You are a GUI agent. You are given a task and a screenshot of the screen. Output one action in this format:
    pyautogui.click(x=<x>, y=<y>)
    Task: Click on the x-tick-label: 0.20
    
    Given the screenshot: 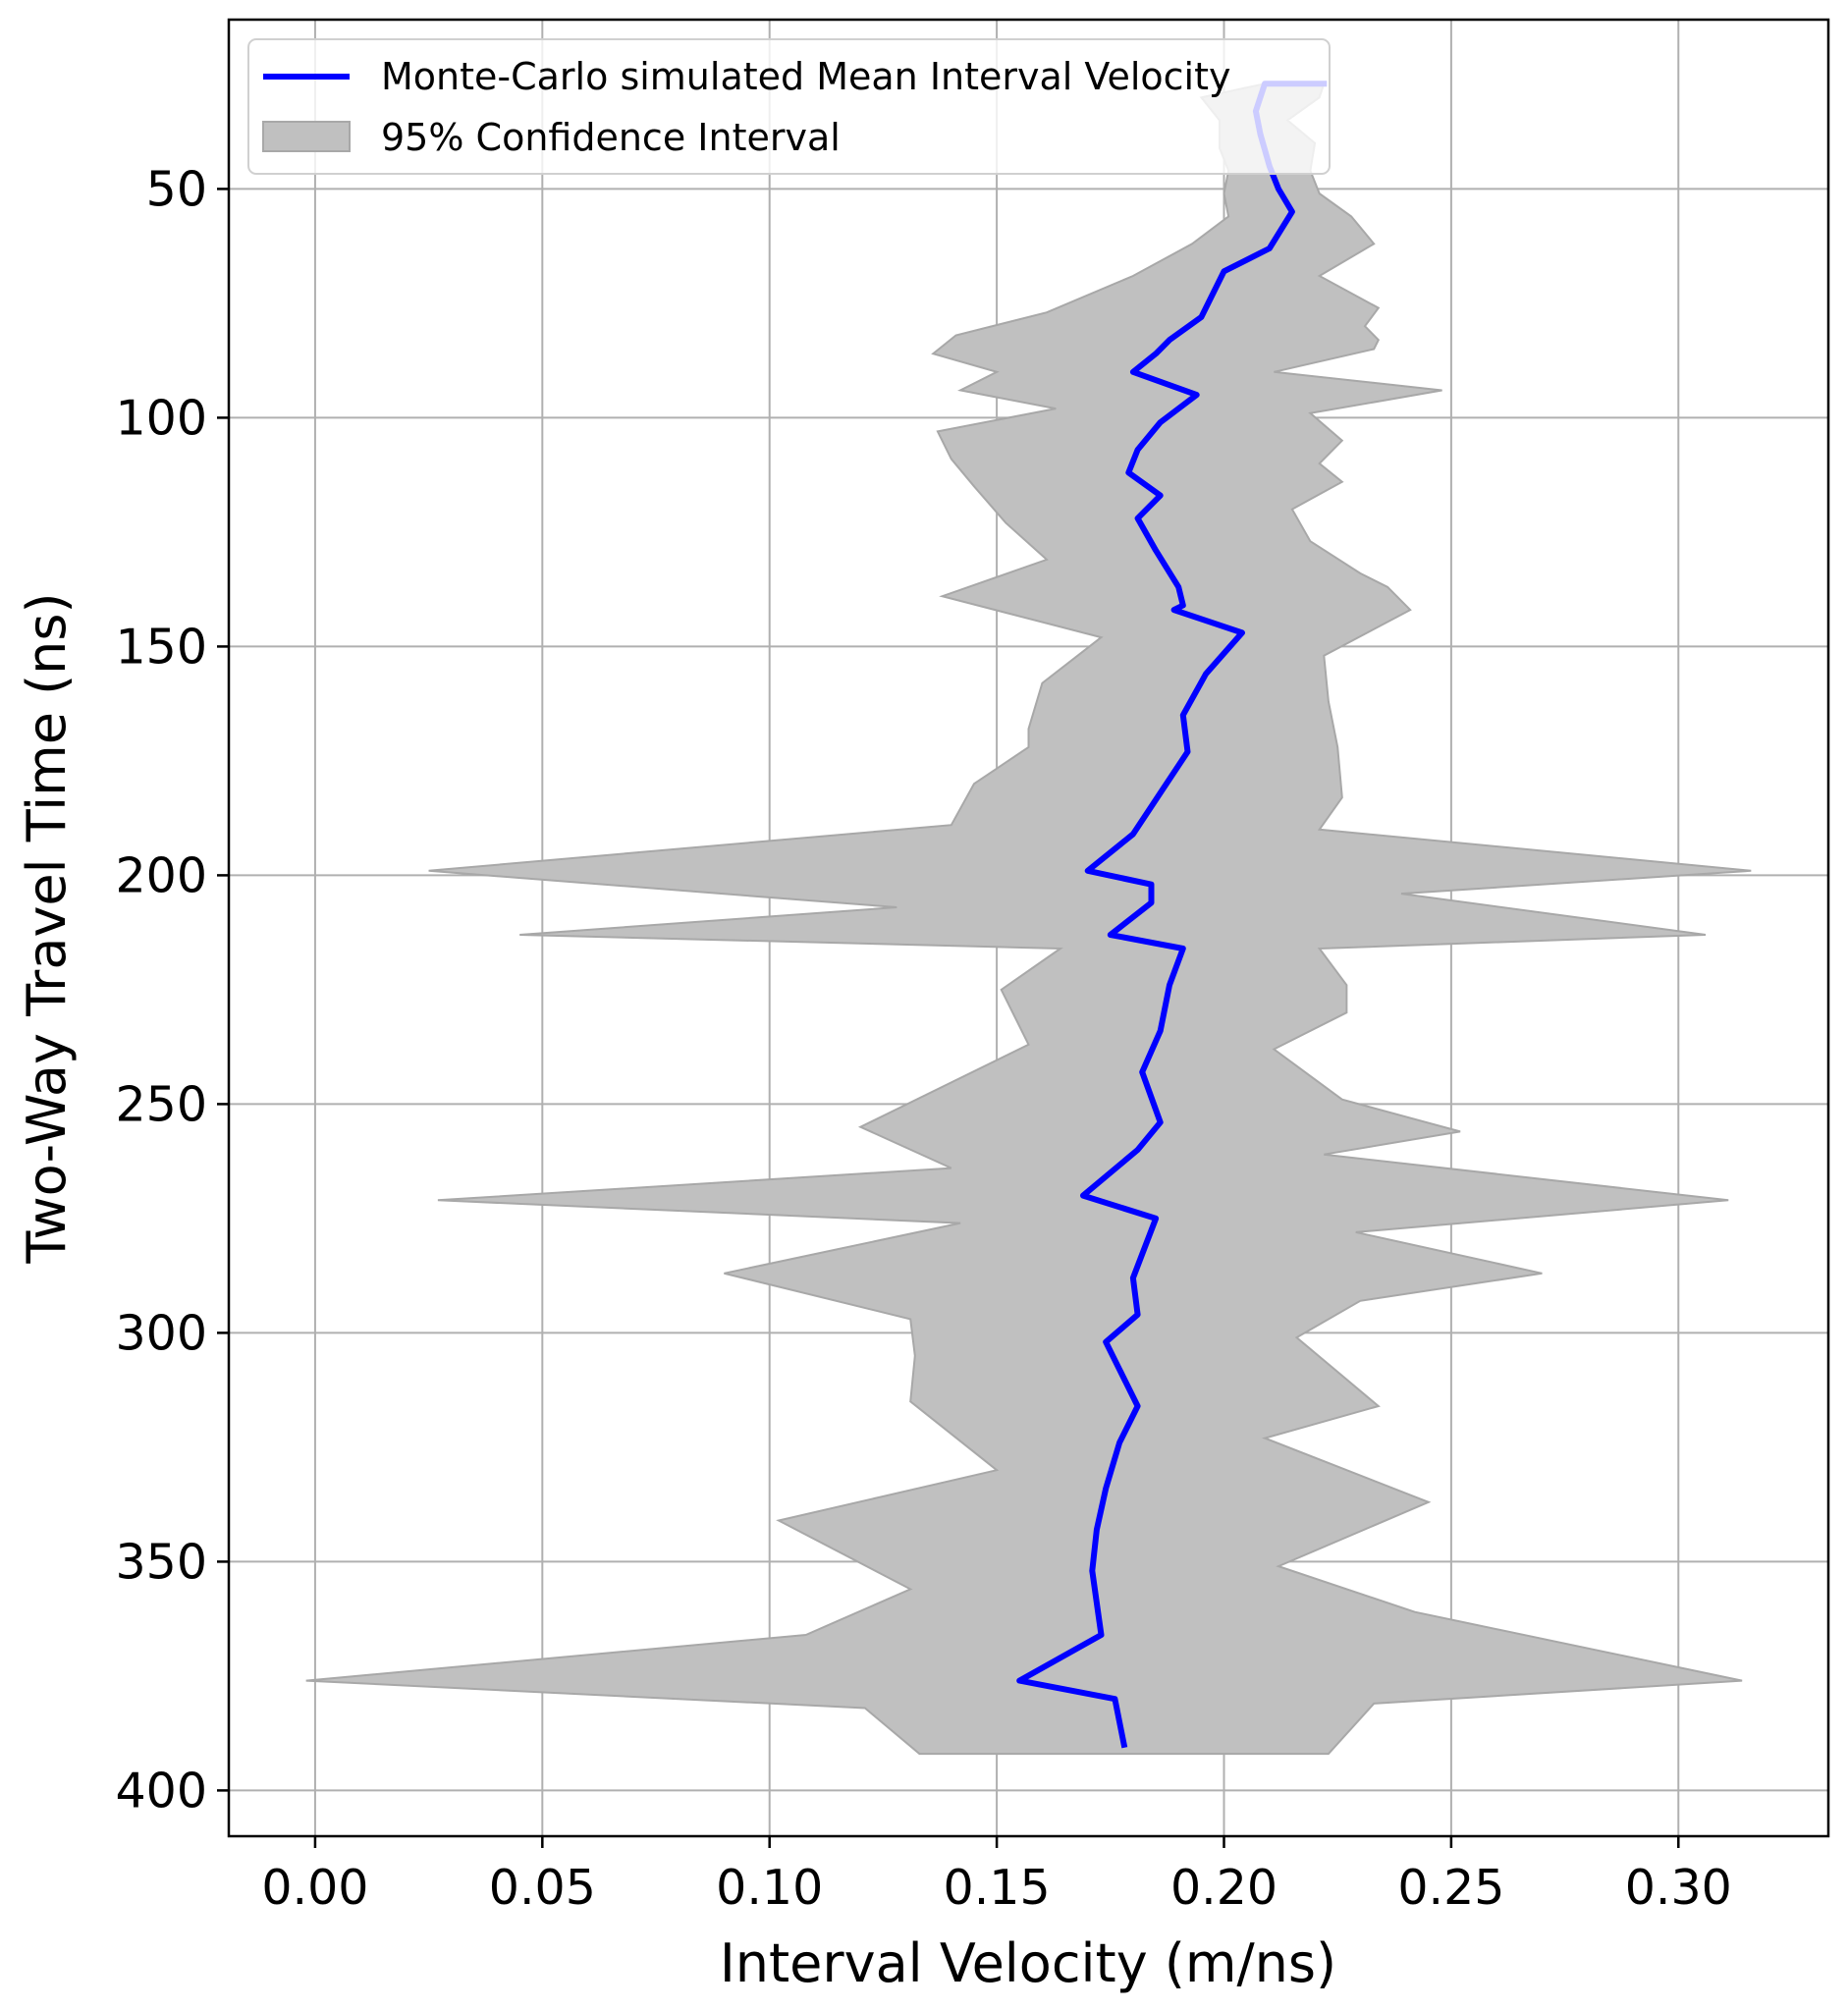 What is the action you would take?
    pyautogui.click(x=1223, y=1888)
    